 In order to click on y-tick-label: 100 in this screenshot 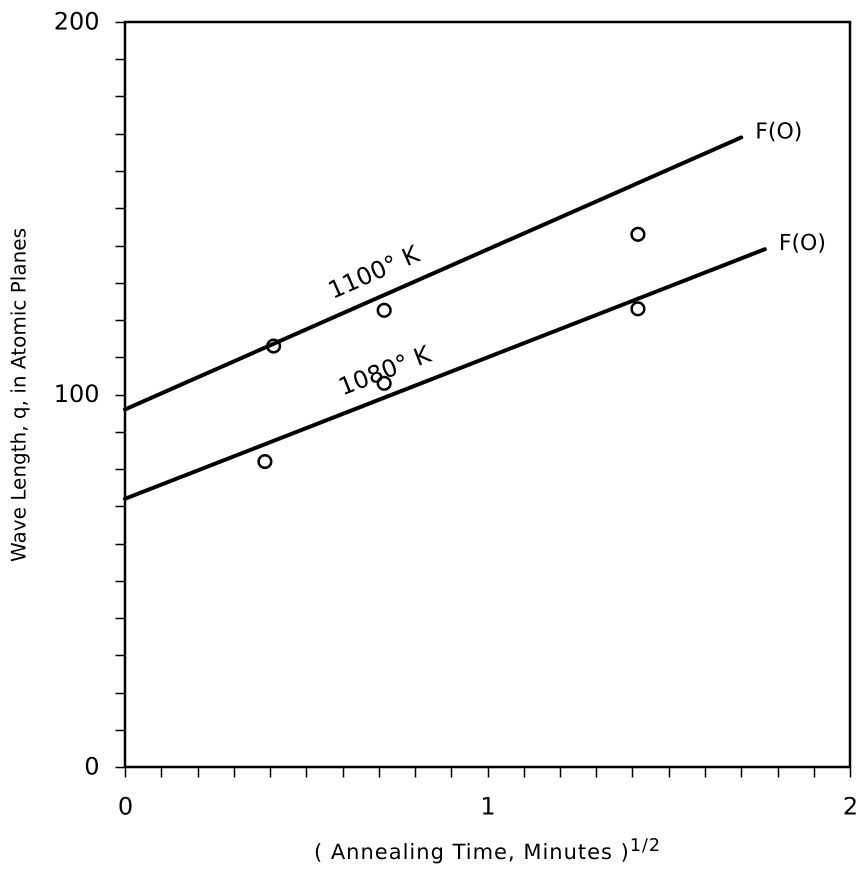, I will do `click(77, 394)`.